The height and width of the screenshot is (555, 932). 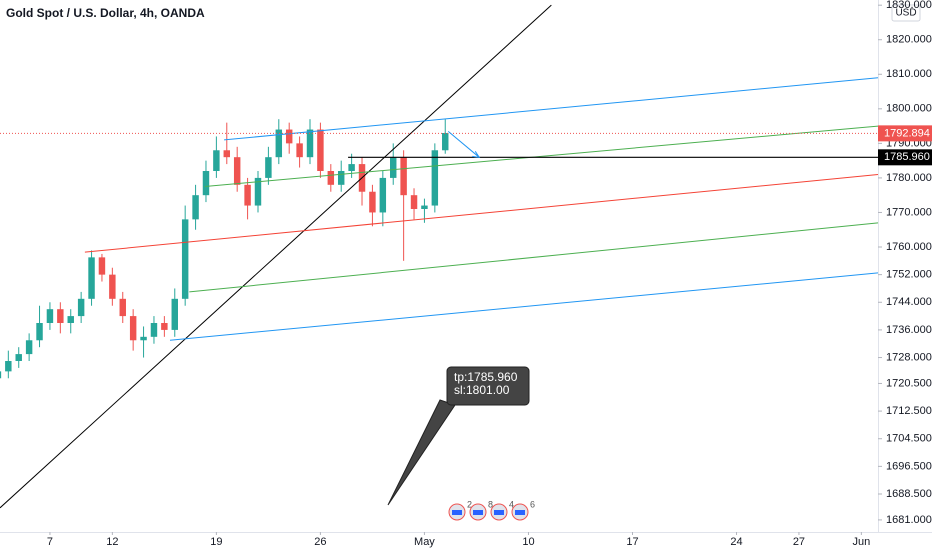 What do you see at coordinates (469, 504) in the screenshot?
I see `event-count: 2` at bounding box center [469, 504].